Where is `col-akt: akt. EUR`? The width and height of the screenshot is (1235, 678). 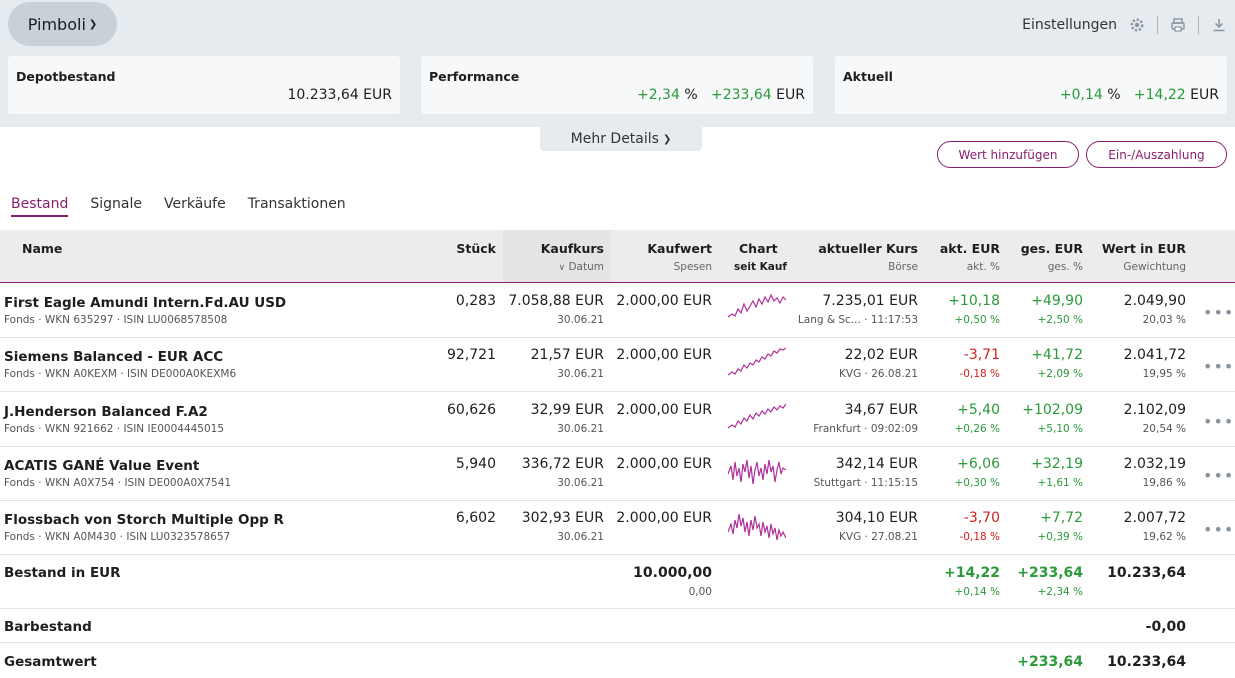
col-akt: akt. EUR is located at coordinates (969, 248).